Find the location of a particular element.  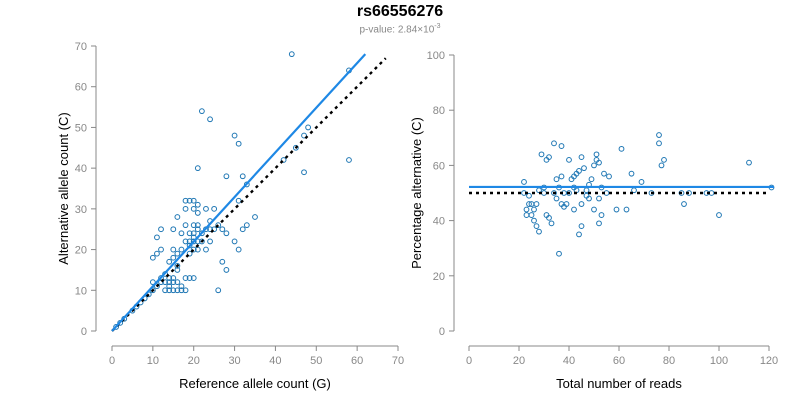

right-y-tick-label: 100 is located at coordinates (436, 56).